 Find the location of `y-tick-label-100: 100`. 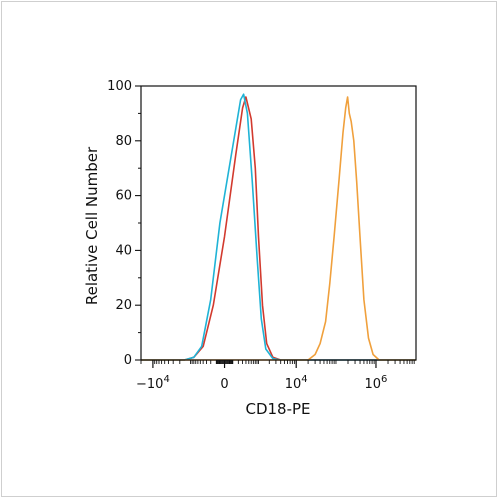

y-tick-label-100: 100 is located at coordinates (119, 86).